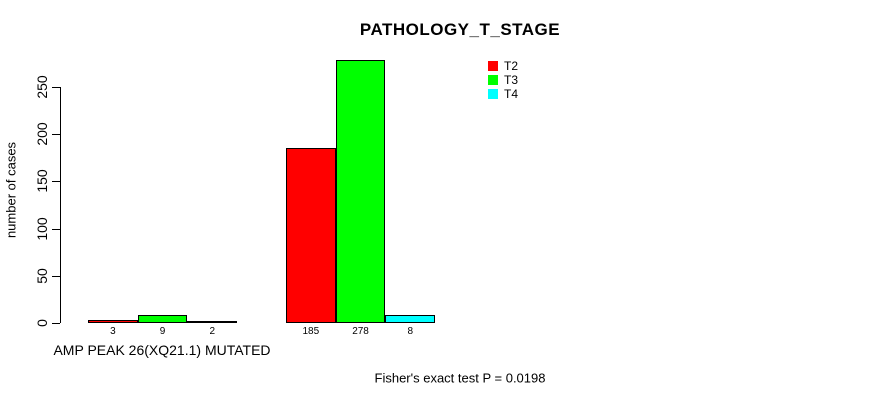 This screenshot has height=400, width=890. I want to click on y-axis-title: number of cases, so click(11, 190).